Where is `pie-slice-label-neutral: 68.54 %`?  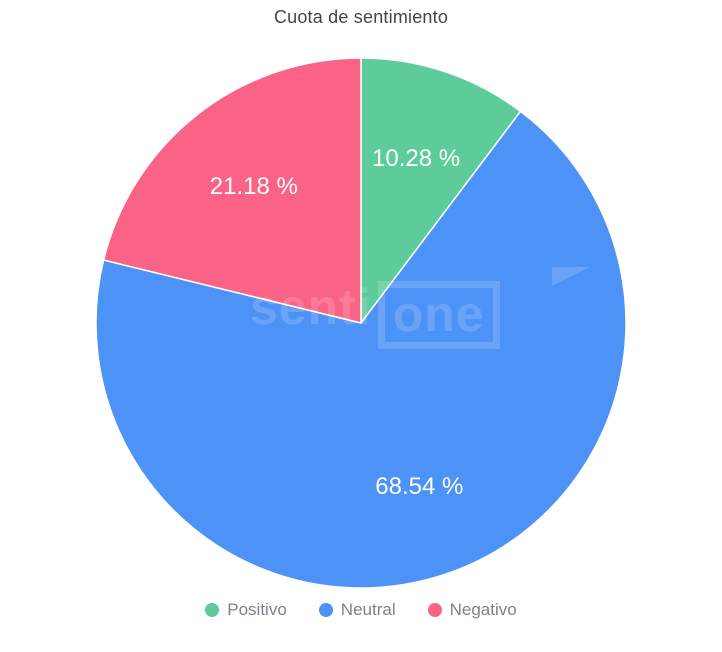 pie-slice-label-neutral: 68.54 % is located at coordinates (419, 486).